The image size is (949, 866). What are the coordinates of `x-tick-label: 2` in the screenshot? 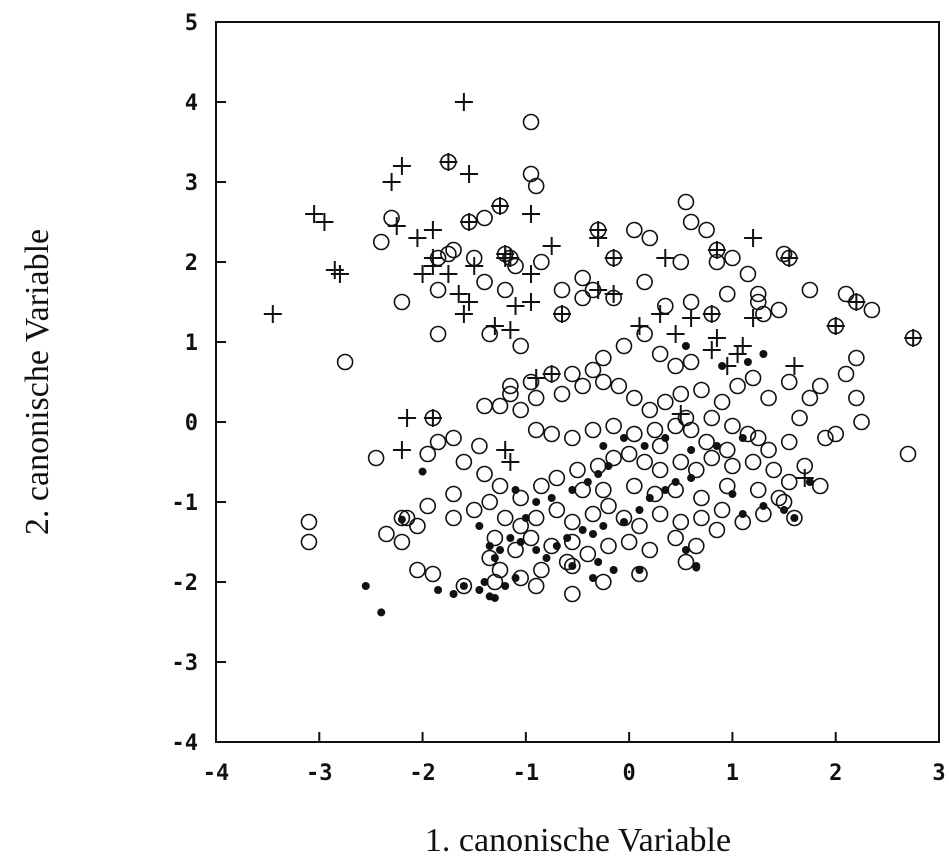 It's located at (835, 773).